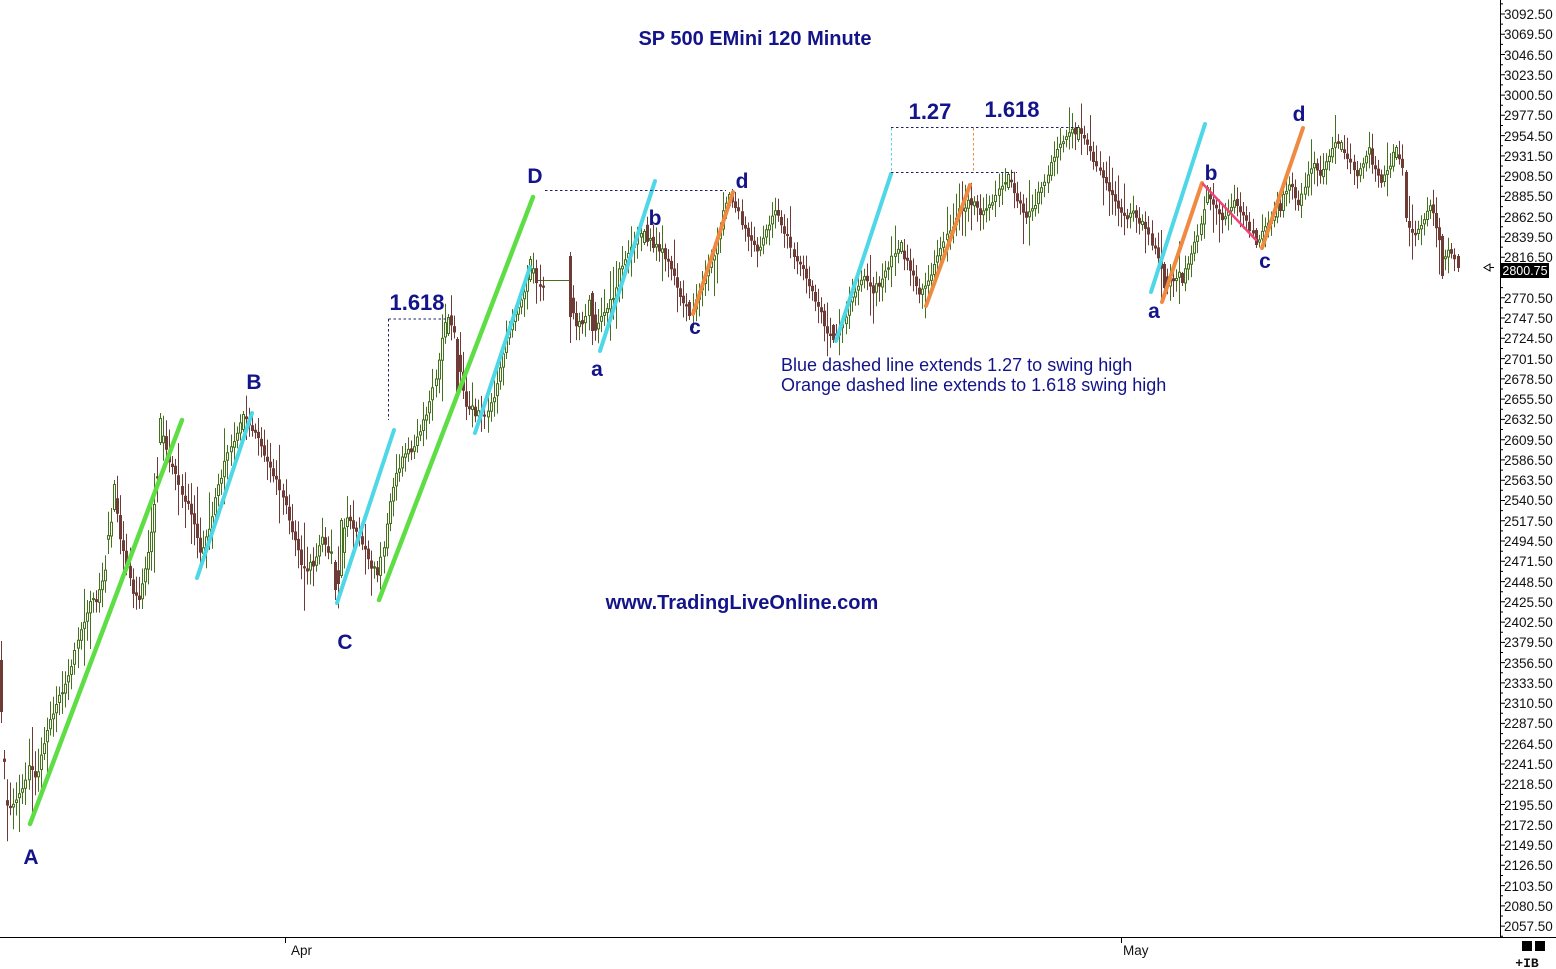 The image size is (1556, 969). What do you see at coordinates (1528, 723) in the screenshot?
I see `svg-text: 2287.50` at bounding box center [1528, 723].